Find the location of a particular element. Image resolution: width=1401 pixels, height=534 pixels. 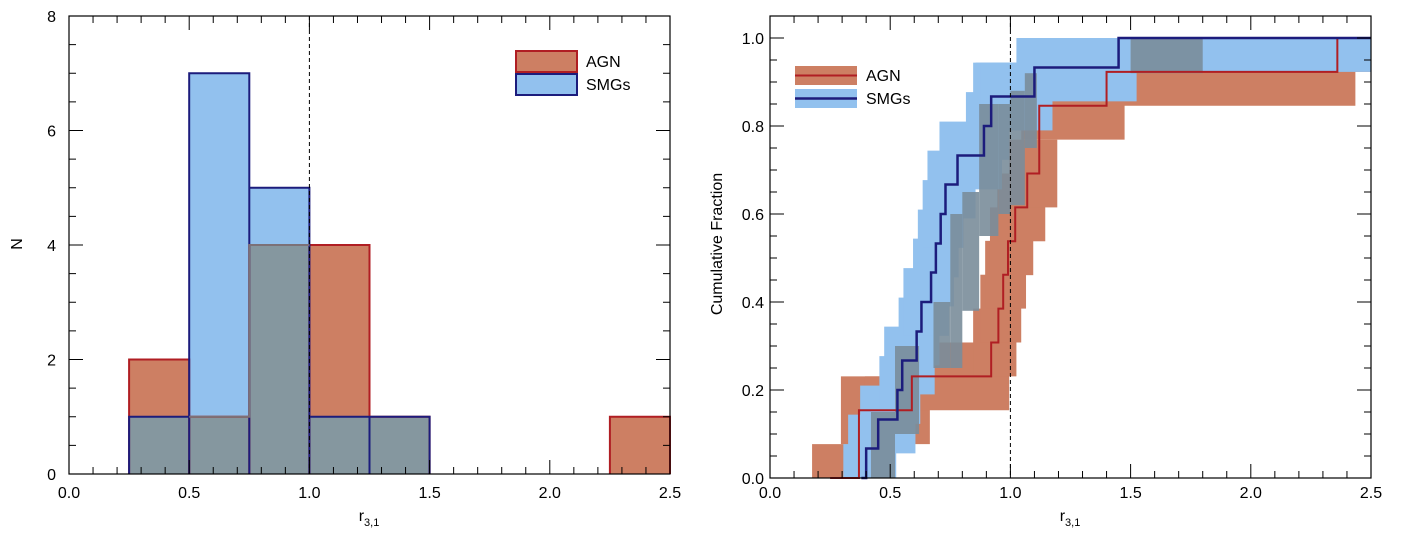

y-tick-label: 0.6 is located at coordinates (753, 215).